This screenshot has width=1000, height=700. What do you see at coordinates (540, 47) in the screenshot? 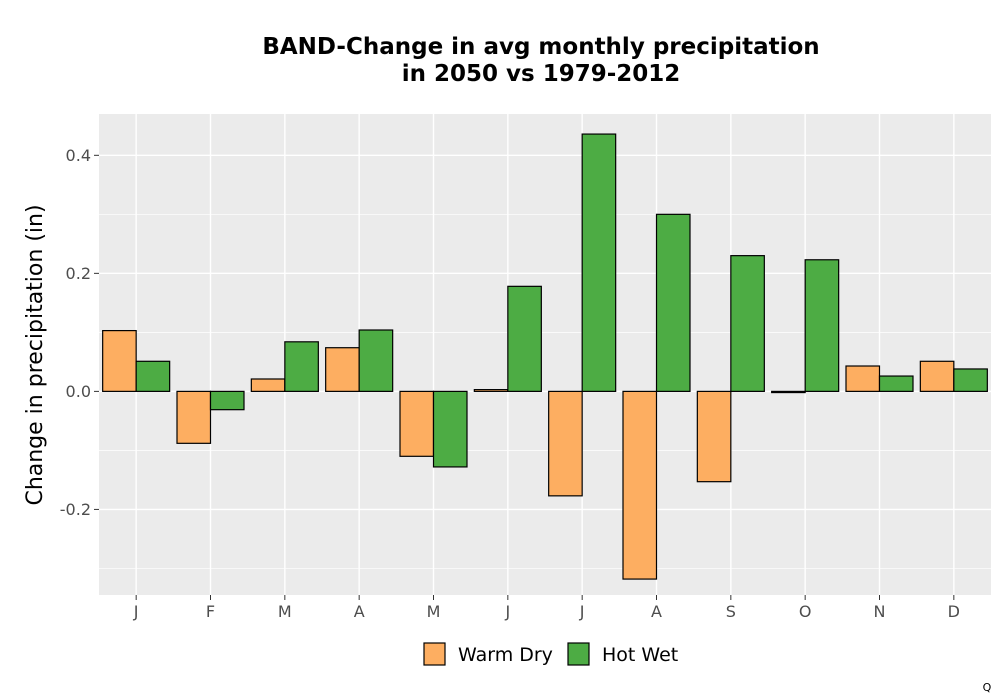
I see `chart-title-line-1: BAND-Change in avg monthly precipitation` at bounding box center [540, 47].